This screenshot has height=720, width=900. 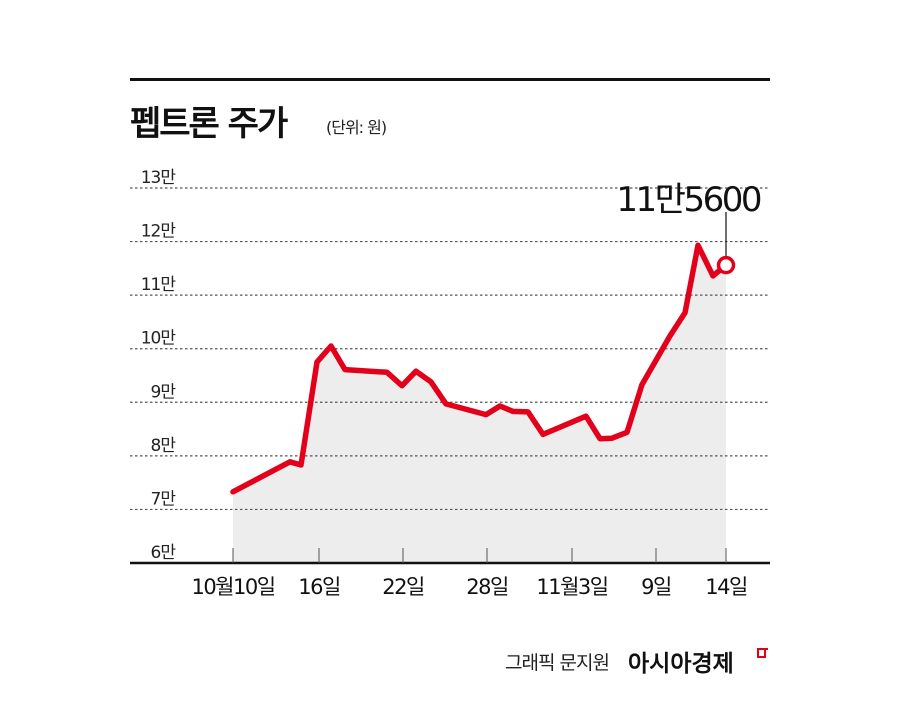 What do you see at coordinates (209, 124) in the screenshot?
I see `chart-title: 펩트론 주가` at bounding box center [209, 124].